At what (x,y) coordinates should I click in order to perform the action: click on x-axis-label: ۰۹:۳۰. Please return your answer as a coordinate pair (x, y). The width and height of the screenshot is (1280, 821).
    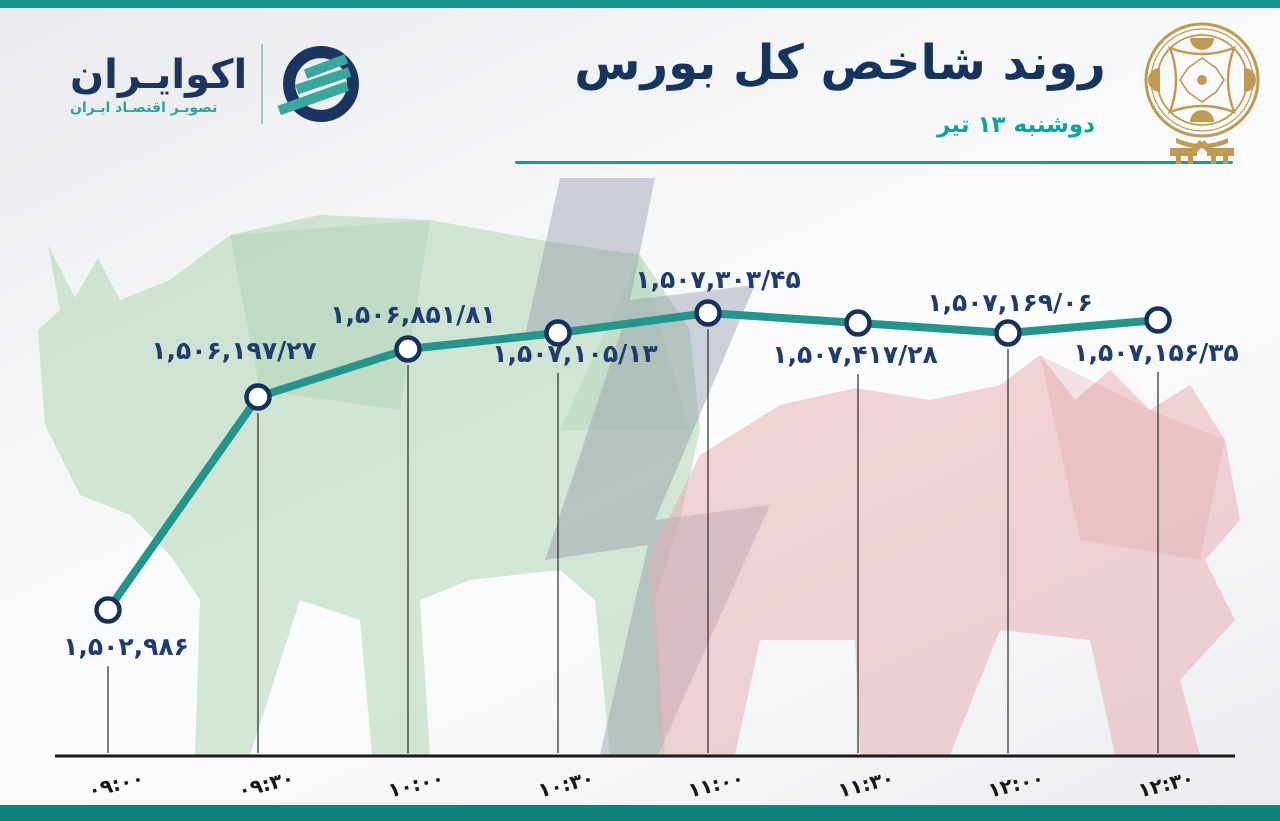
    Looking at the image, I should click on (266, 784).